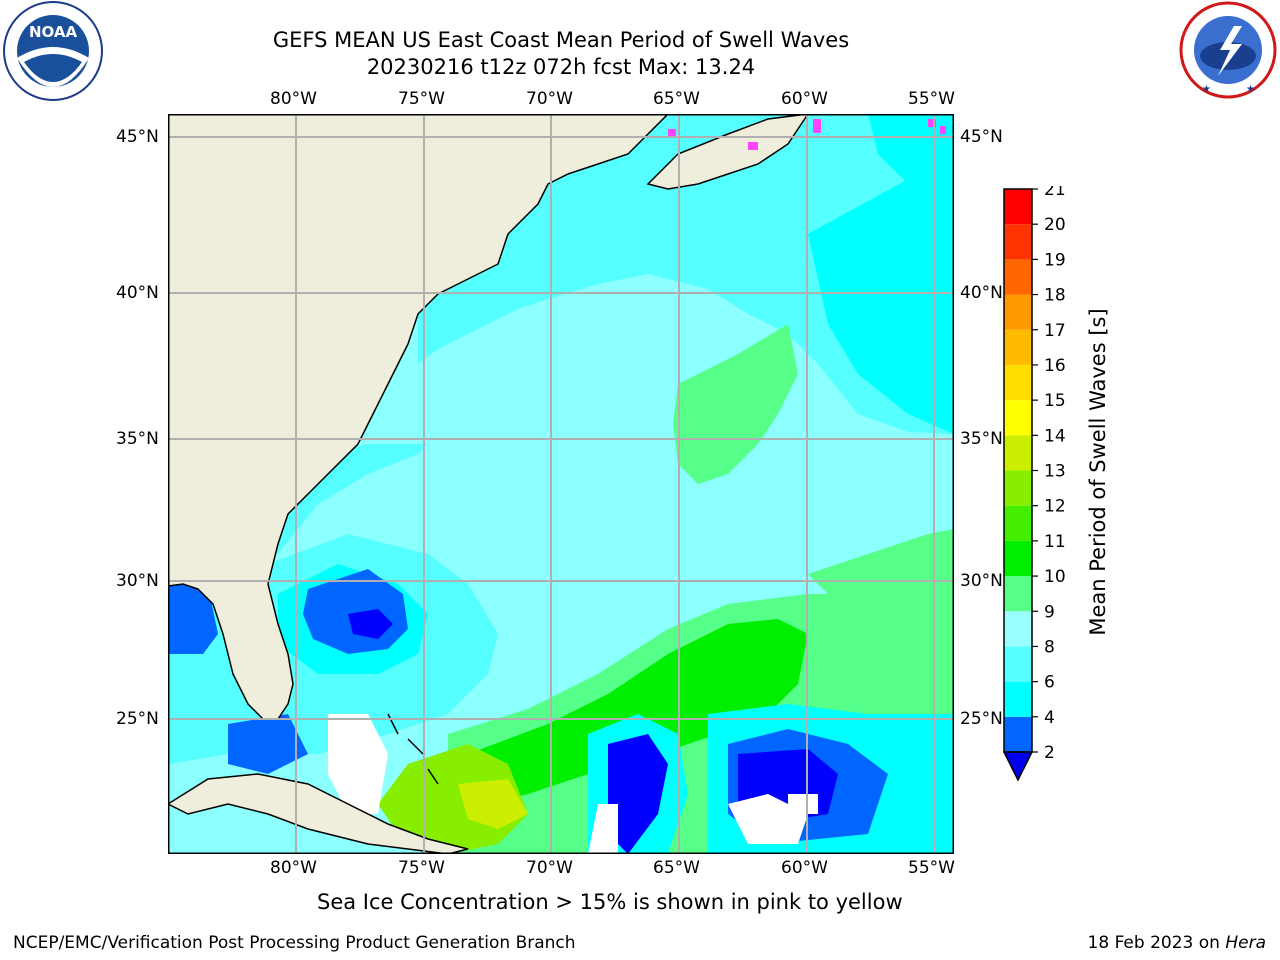 The image size is (1280, 960). I want to click on lon-label-bottom: 55°W, so click(931, 868).